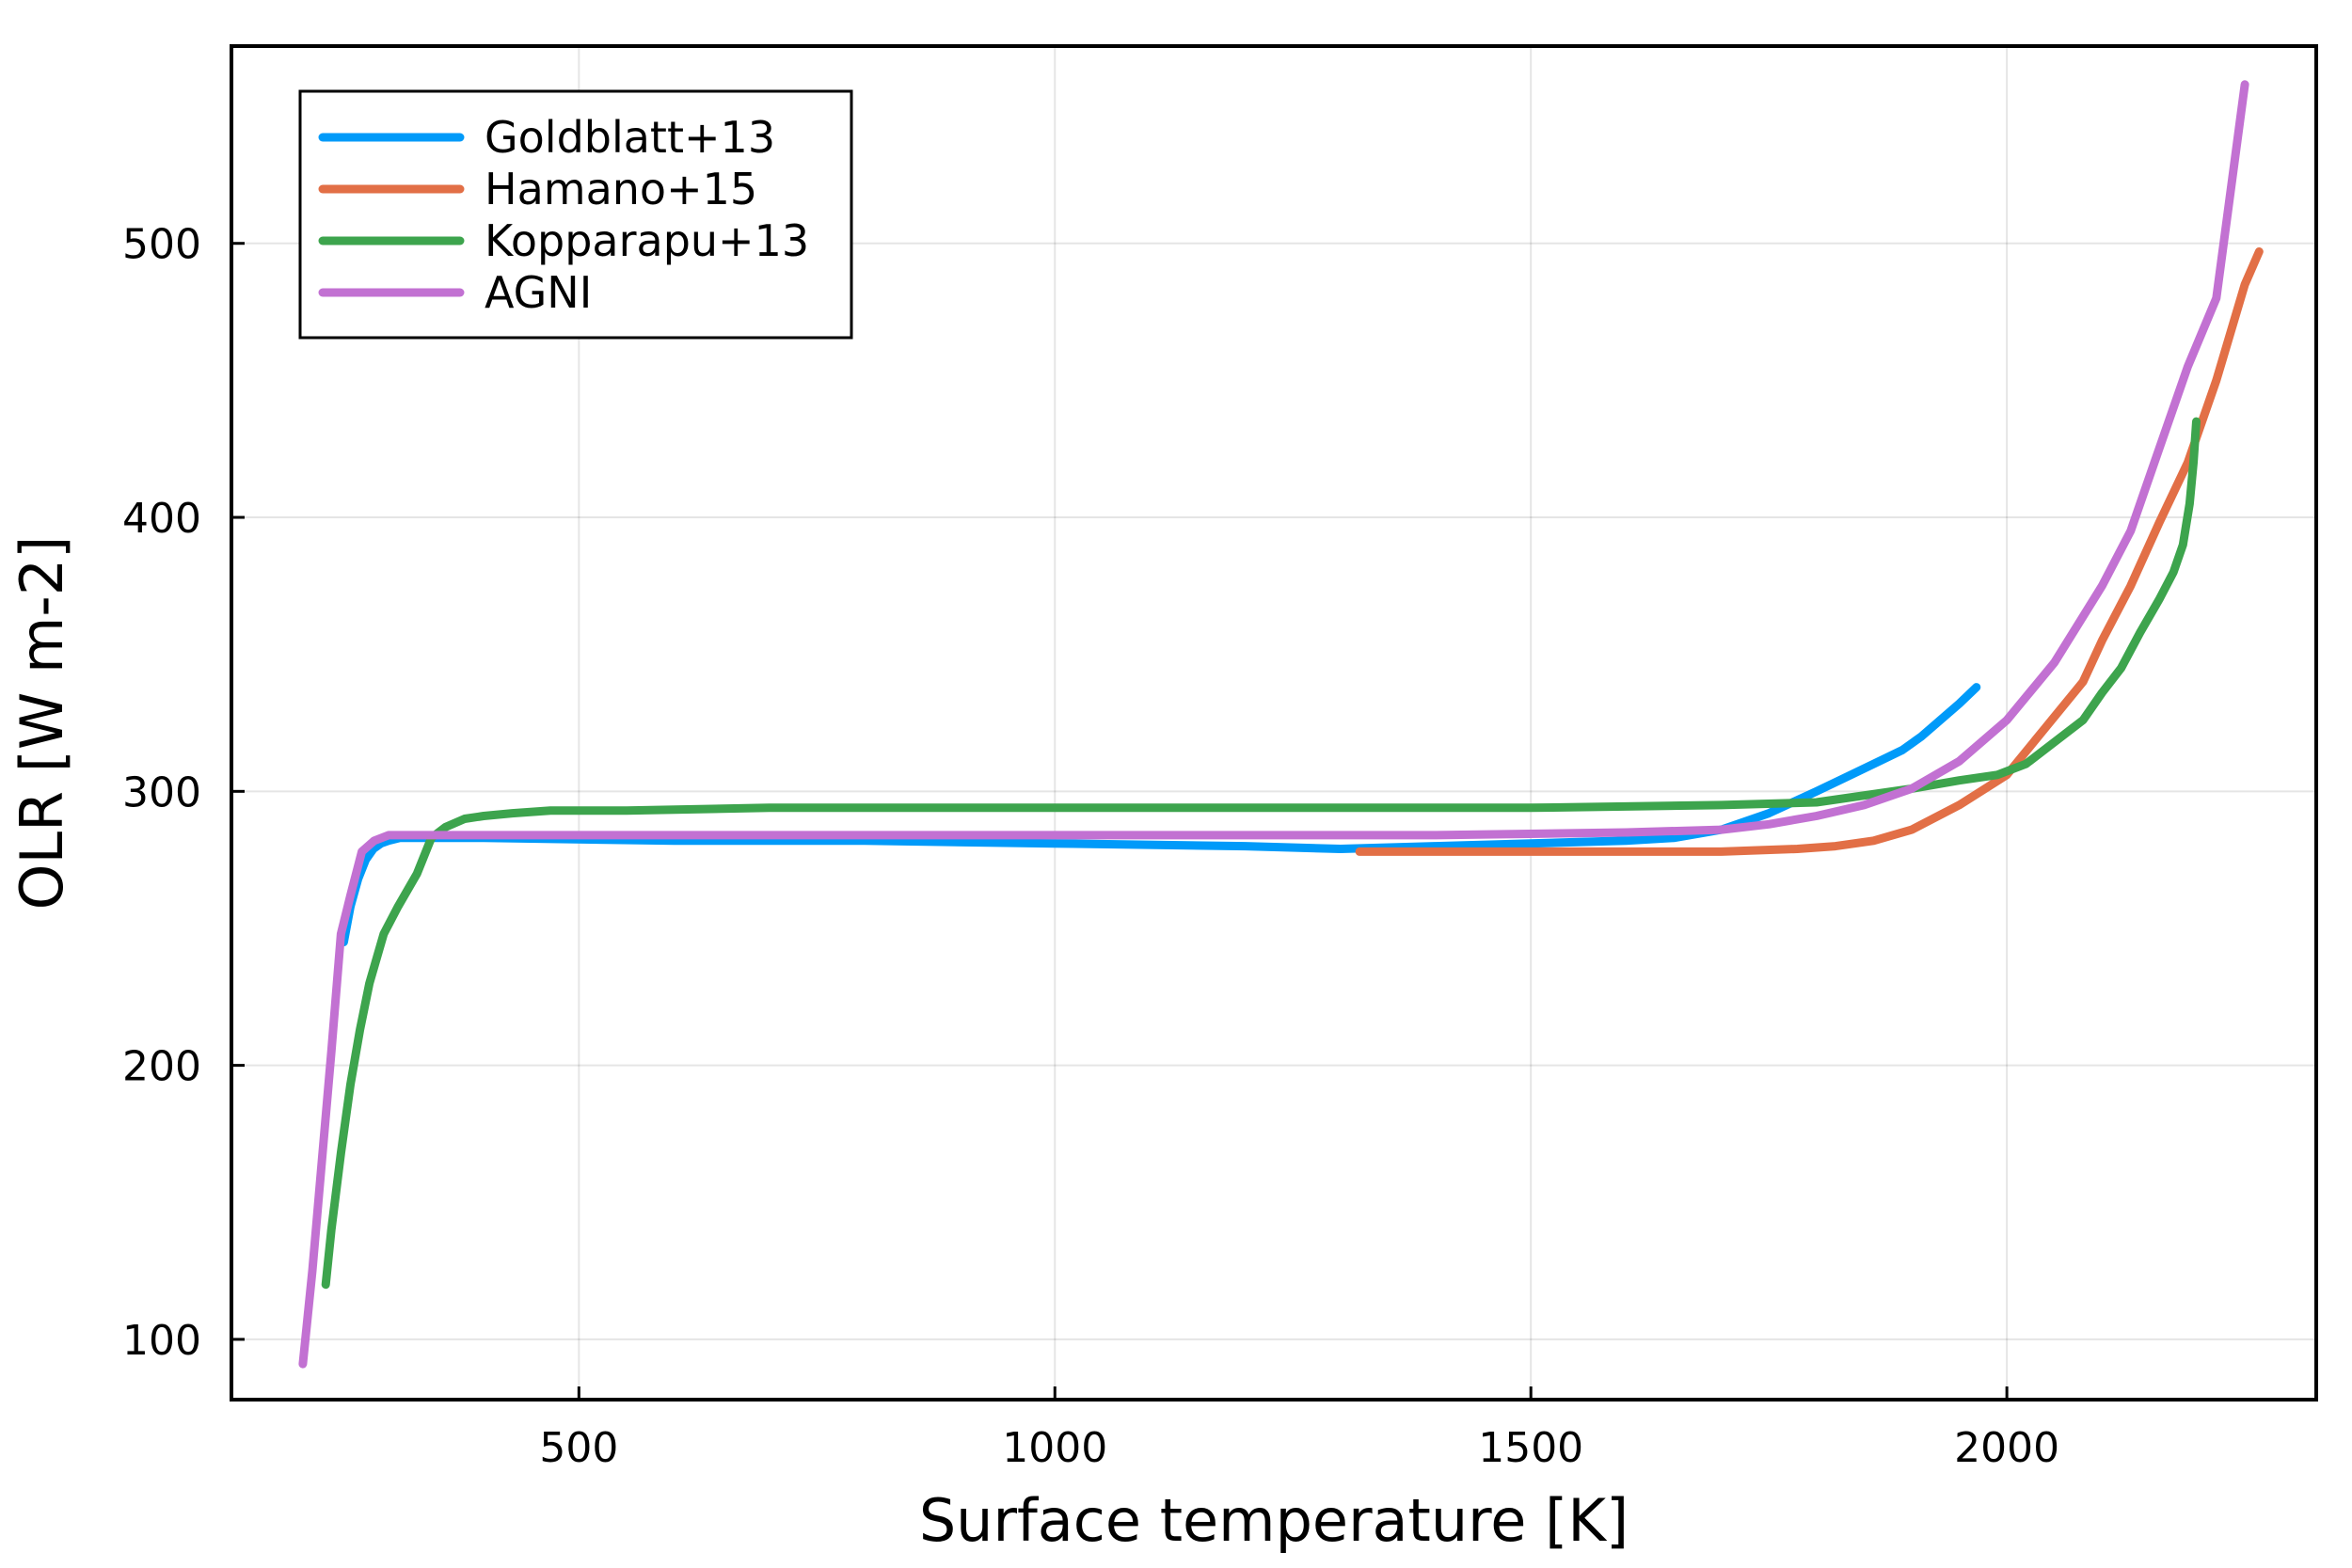 The height and width of the screenshot is (1568, 2352). Describe the element at coordinates (1054, 1448) in the screenshot. I see `x-tick-label: 1000` at that location.